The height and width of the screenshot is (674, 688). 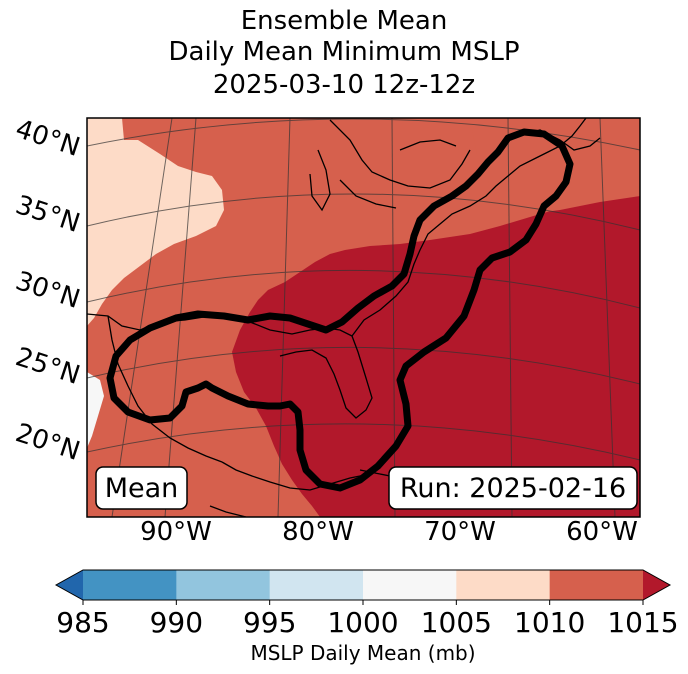 I want to click on colorbar-label: MSLP Daily Mean (mb), so click(x=362, y=653).